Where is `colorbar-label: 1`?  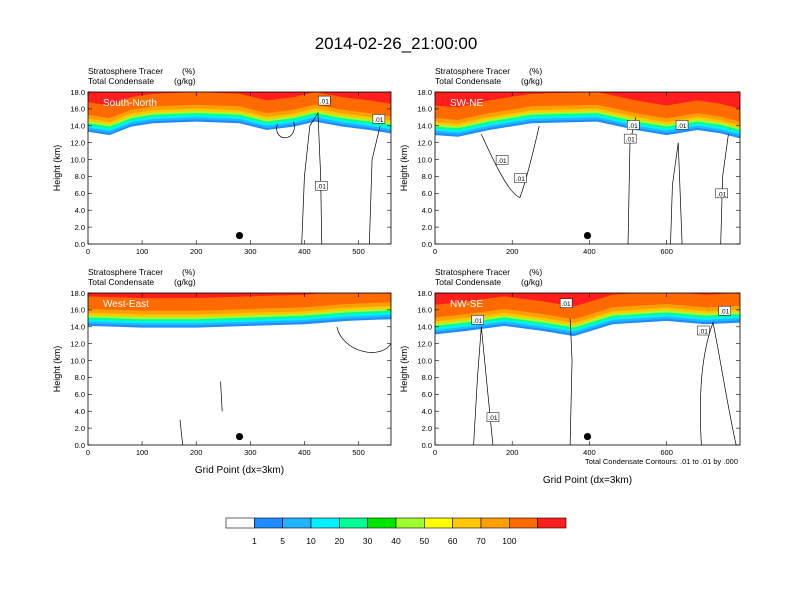
colorbar-label: 1 is located at coordinates (254, 541).